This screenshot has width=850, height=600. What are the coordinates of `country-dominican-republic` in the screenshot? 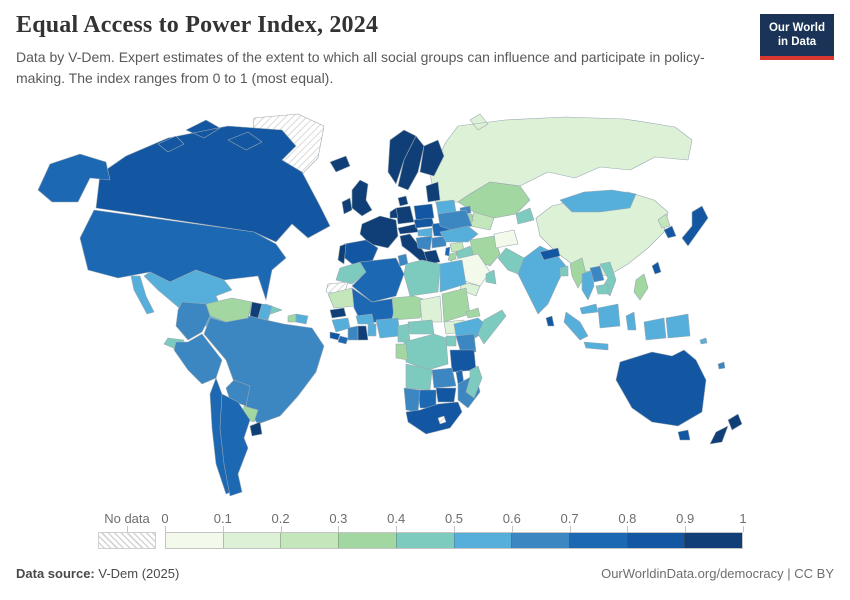 It's located at (302, 319).